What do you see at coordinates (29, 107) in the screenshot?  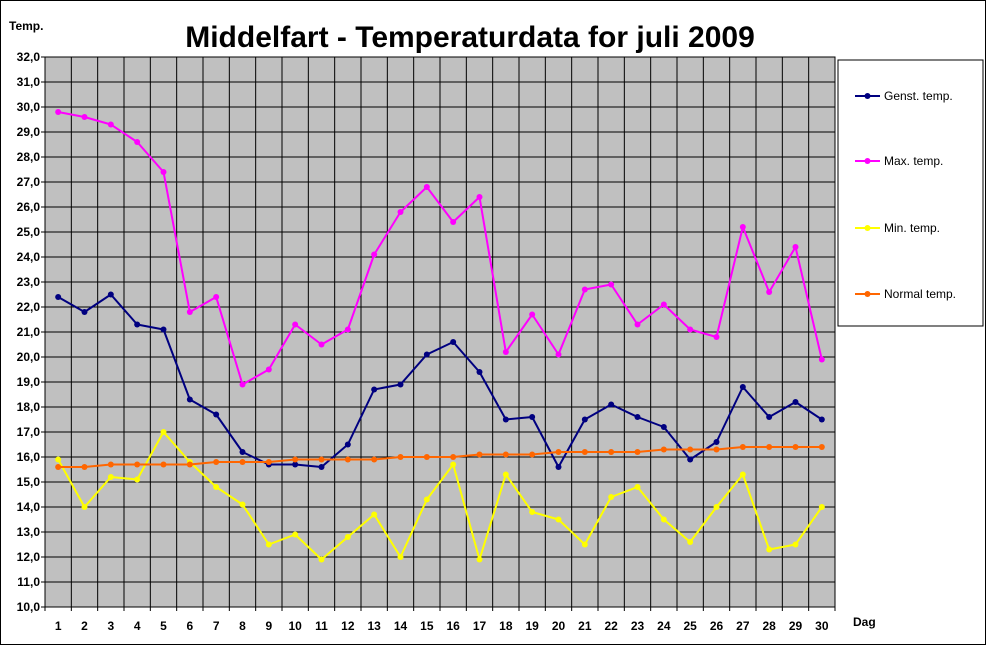 I see `y-tick-label: 30,0` at bounding box center [29, 107].